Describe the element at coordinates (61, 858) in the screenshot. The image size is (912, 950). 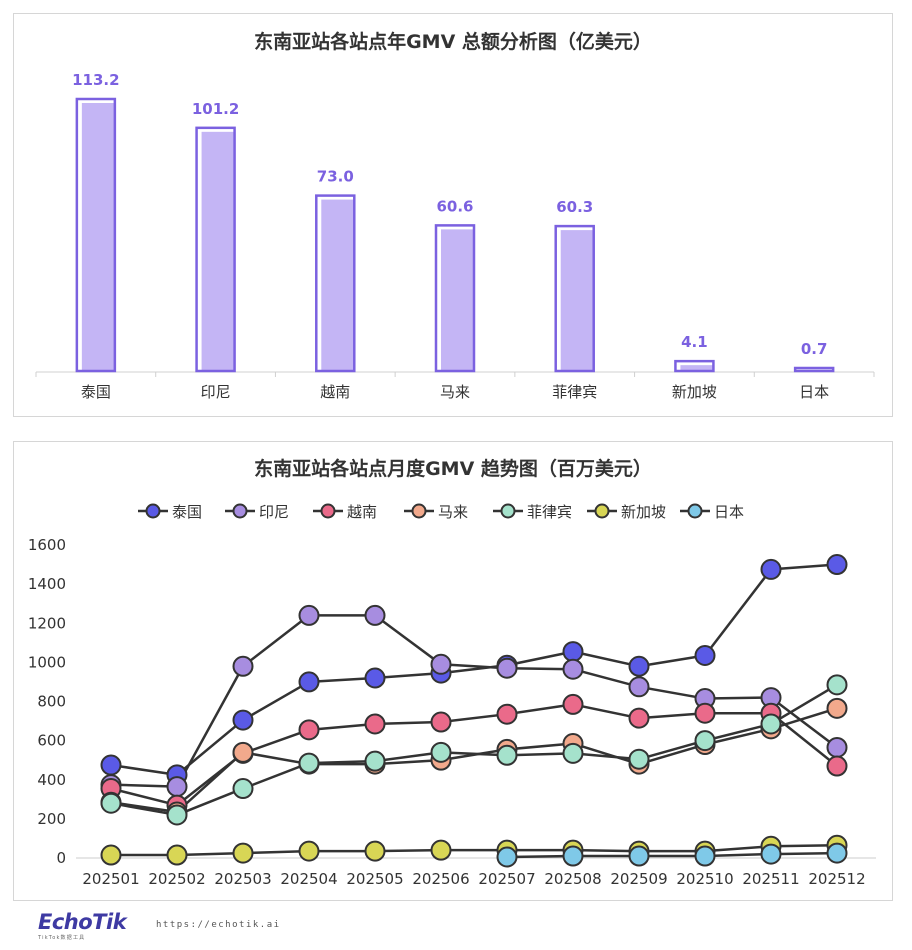
I see `y-tick-label: 0` at that location.